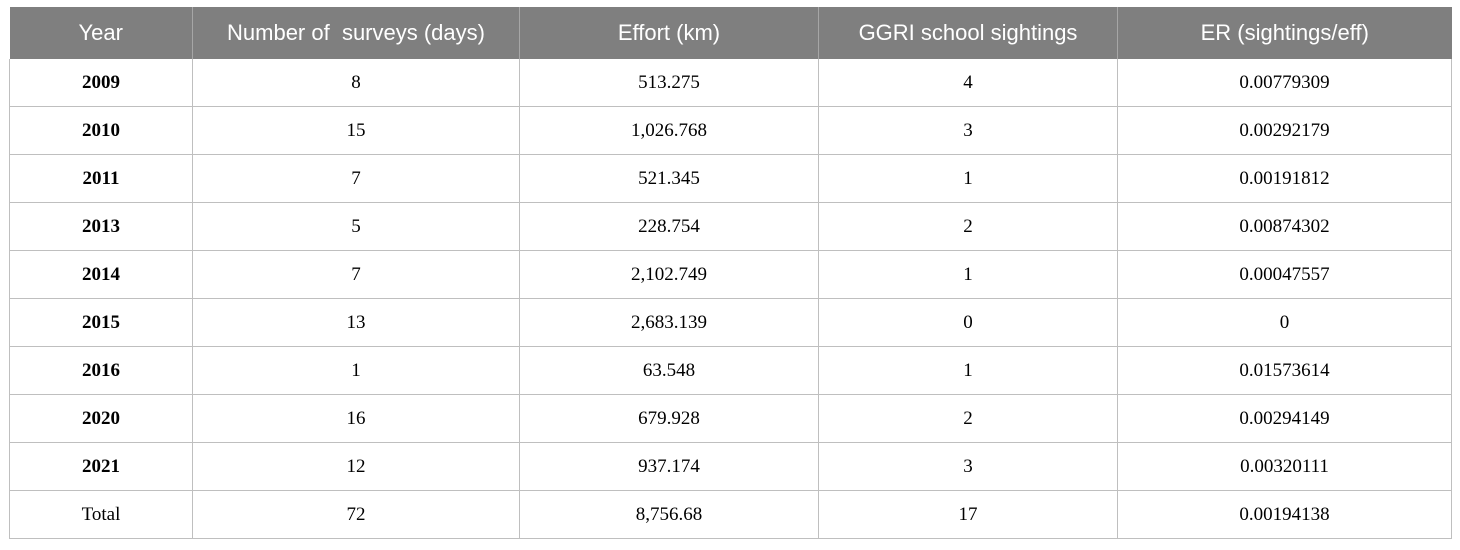  I want to click on table-row: 2014 7 2,102.749 1 0.00047557, so click(730, 274).